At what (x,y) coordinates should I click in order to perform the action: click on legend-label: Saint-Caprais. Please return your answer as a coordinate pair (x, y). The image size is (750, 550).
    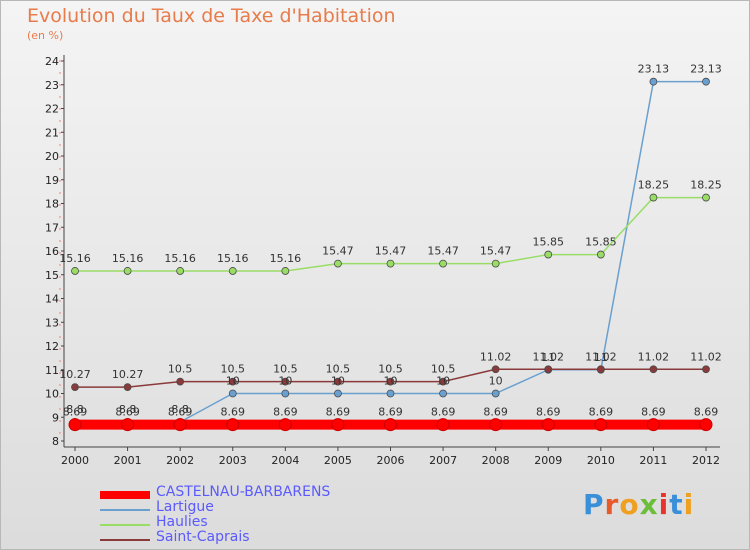
    Looking at the image, I should click on (203, 537).